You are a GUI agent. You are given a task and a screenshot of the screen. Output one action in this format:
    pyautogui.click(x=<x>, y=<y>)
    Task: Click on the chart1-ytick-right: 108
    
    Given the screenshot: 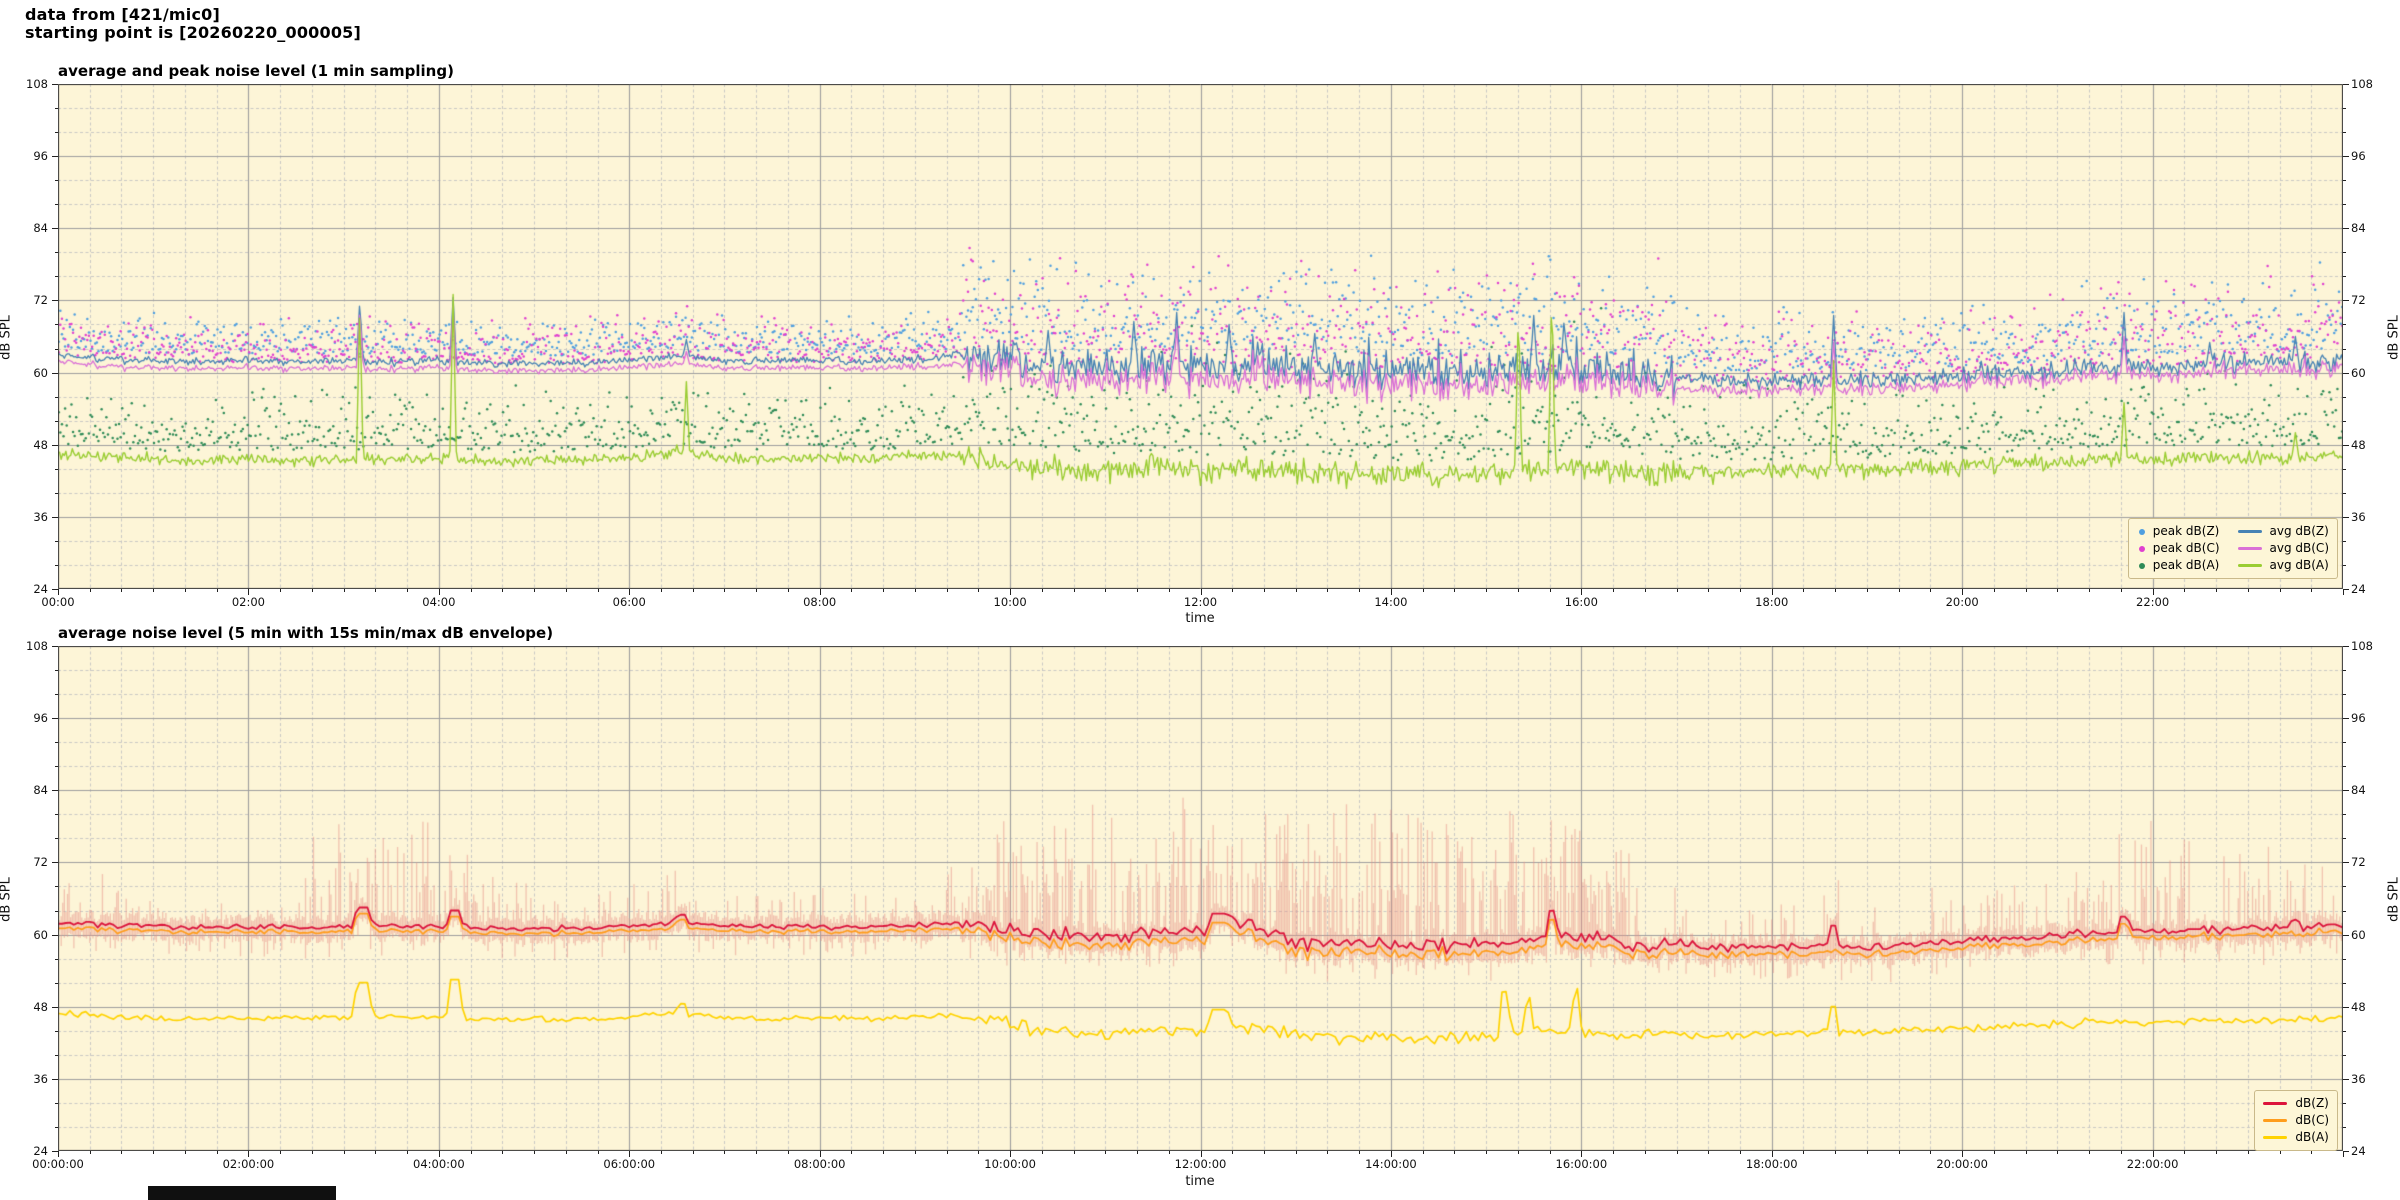 What is the action you would take?
    pyautogui.click(x=2362, y=84)
    